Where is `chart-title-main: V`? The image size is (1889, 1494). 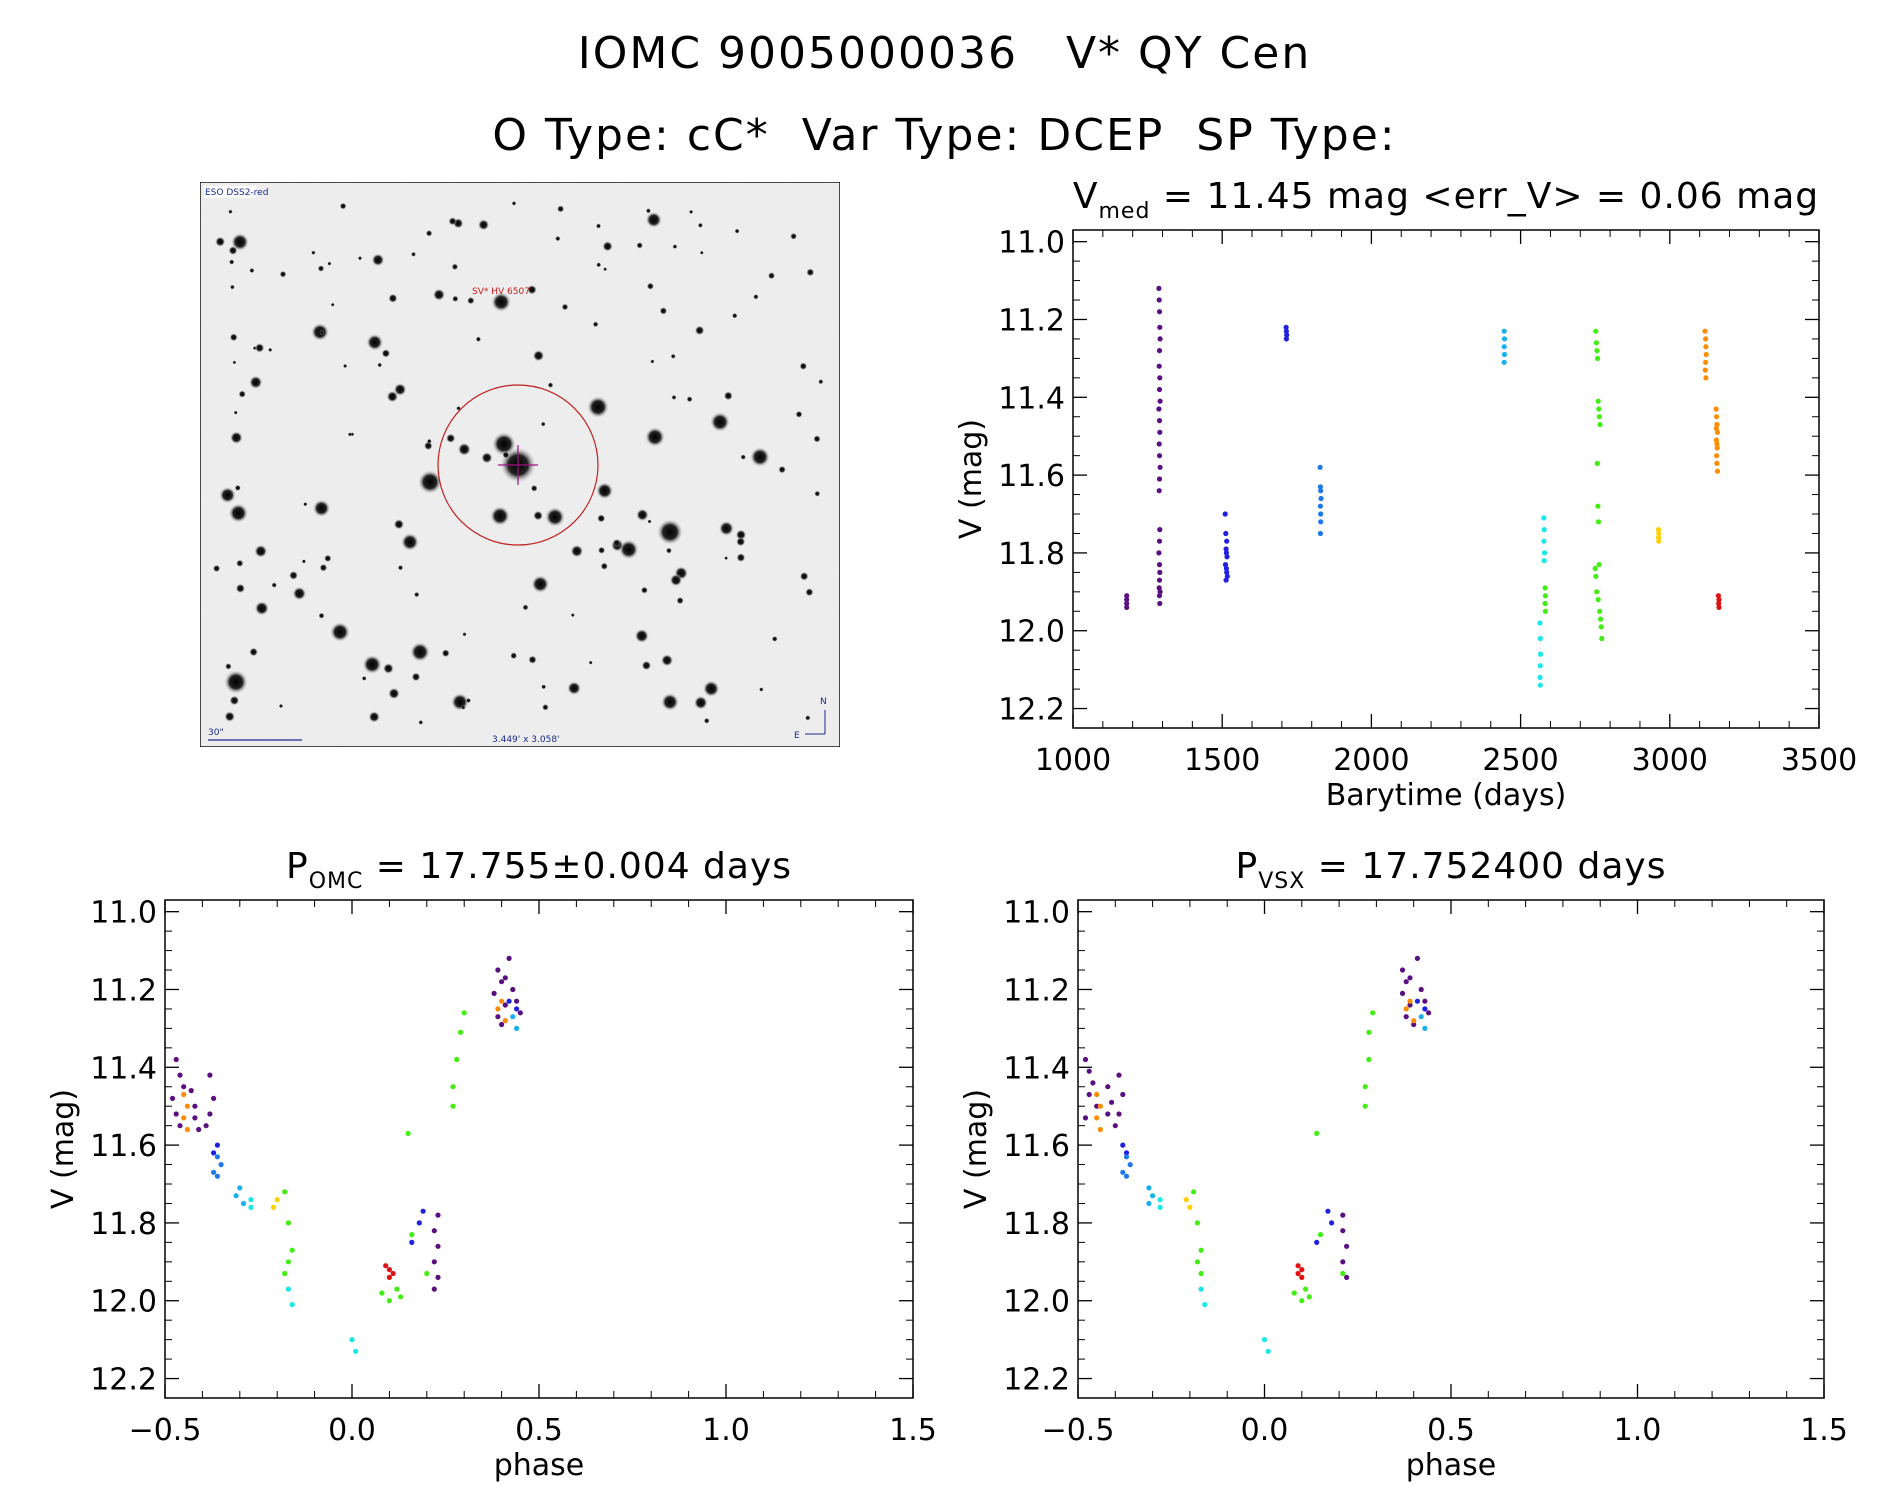 chart-title-main: V is located at coordinates (1086, 196).